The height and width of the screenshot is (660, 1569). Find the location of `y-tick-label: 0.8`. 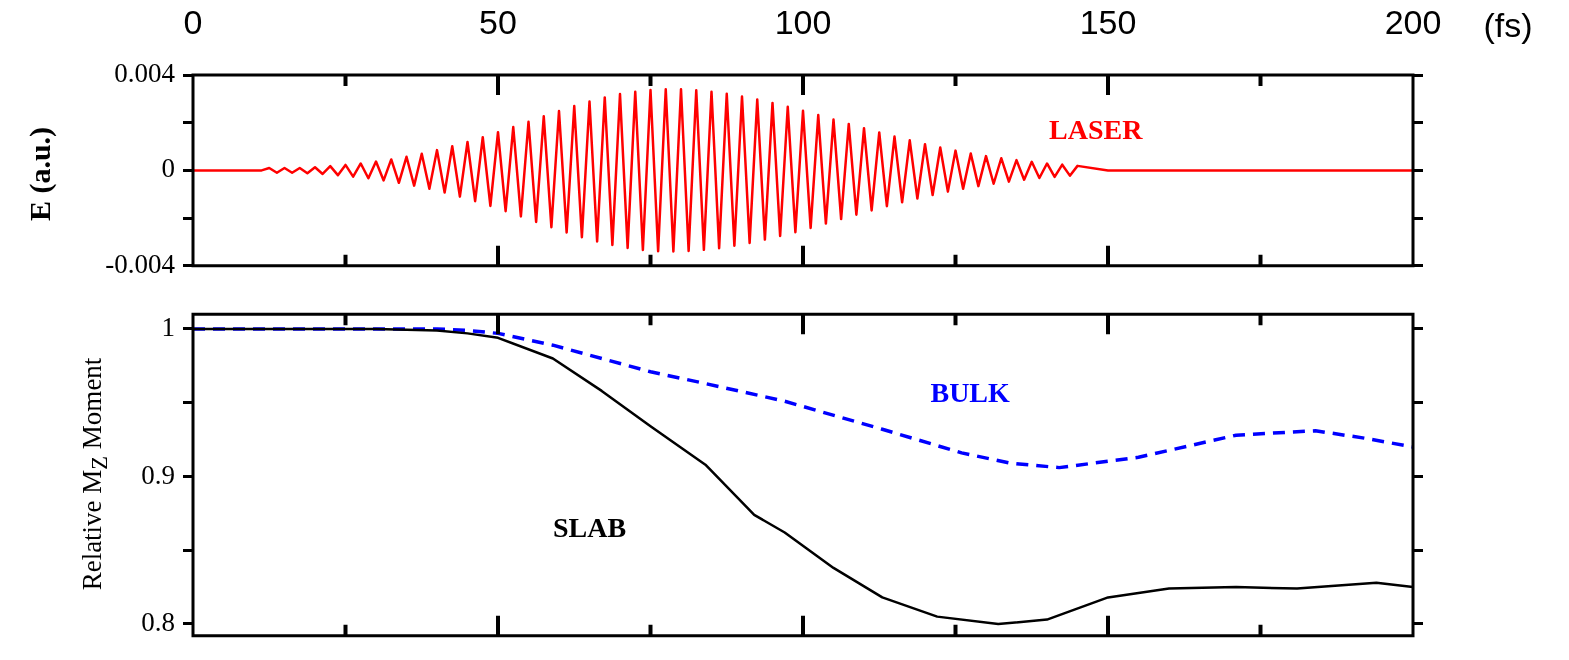

y-tick-label: 0.8 is located at coordinates (158, 622).